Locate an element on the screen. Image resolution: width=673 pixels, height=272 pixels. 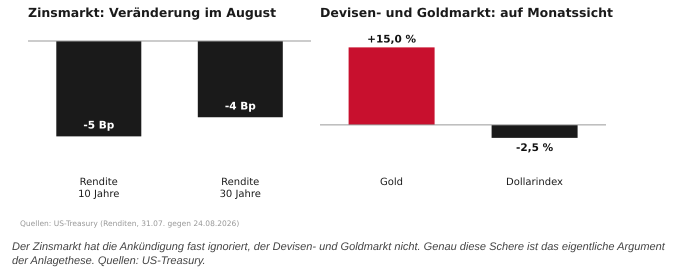
chart-title: Devisen- und Goldmarkt: auf Monatssicht is located at coordinates (466, 12).